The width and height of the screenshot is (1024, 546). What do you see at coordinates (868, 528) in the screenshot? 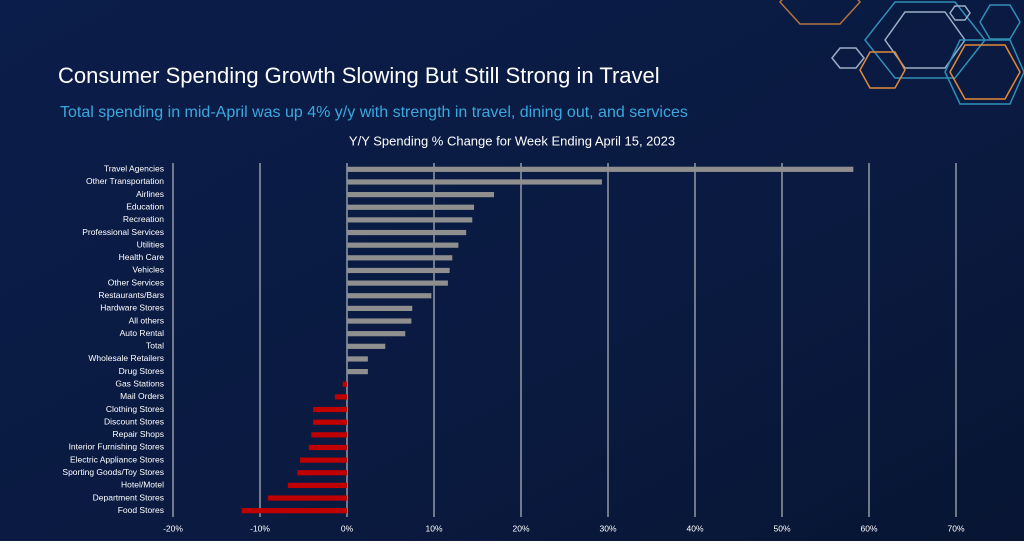
I see `x-tick-label: 60%` at bounding box center [868, 528].